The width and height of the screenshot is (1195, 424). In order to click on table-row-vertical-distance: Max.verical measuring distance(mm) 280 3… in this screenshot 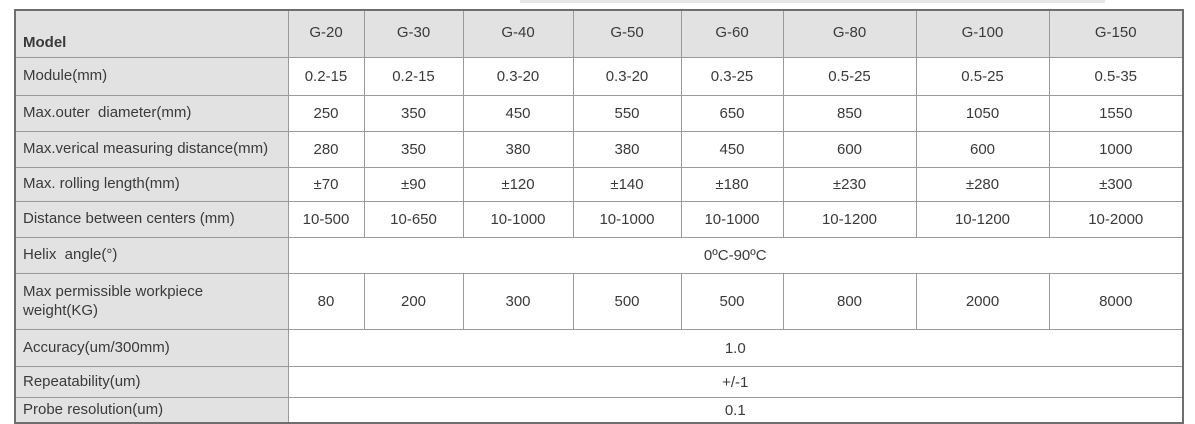, I will do `click(599, 149)`.